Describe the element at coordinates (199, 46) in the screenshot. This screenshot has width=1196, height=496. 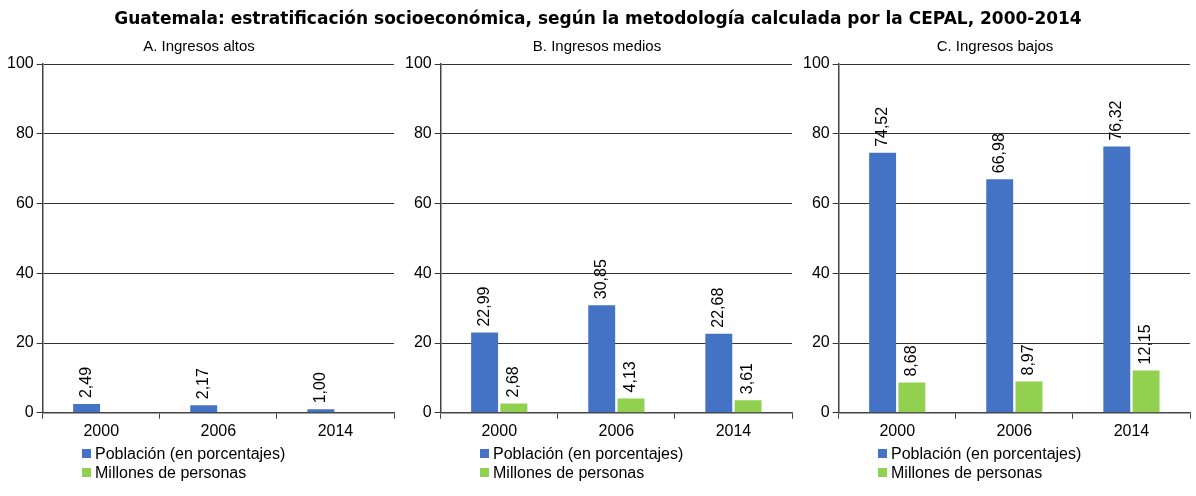
I see `chart-subtitle: A. Ingresos altos` at that location.